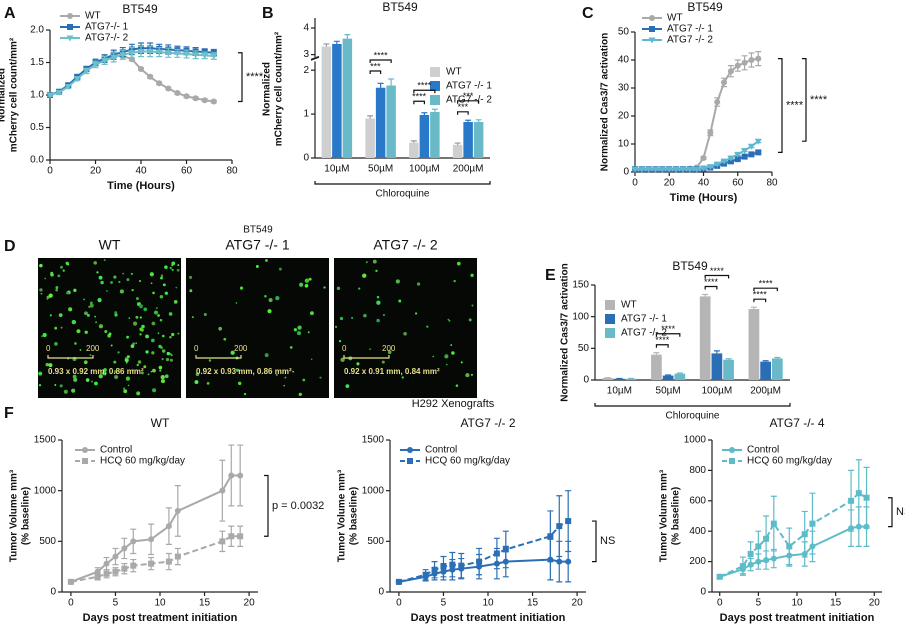 The image size is (905, 636). I want to click on supertitle: H292 Xenografts, so click(453, 404).